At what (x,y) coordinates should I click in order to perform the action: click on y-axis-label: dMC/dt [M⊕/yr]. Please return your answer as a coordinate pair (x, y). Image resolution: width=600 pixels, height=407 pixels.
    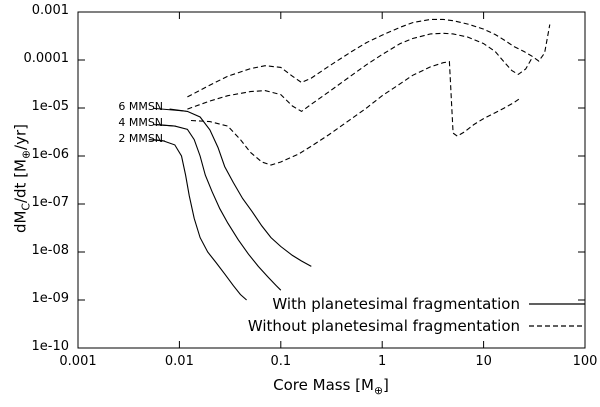
    Looking at the image, I should click on (22, 179).